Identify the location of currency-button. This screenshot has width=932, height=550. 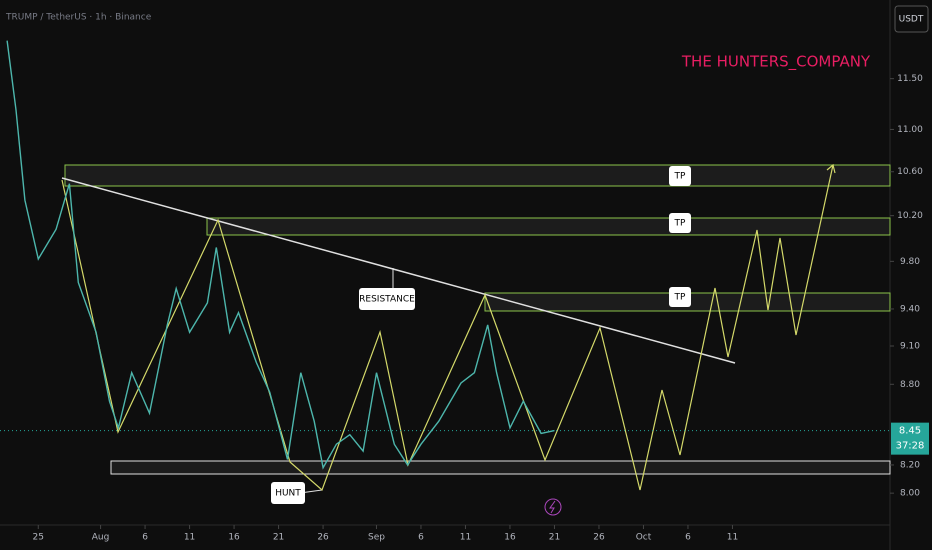
(911, 19).